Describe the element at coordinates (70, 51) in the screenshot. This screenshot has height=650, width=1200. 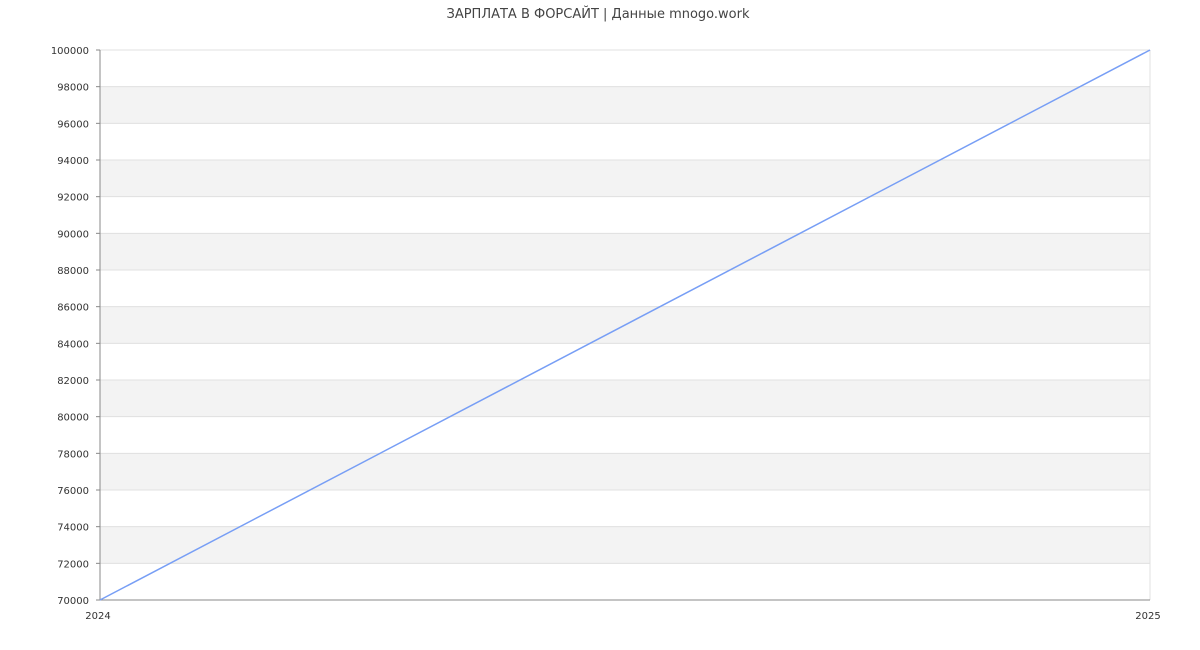
I see `y-tick-label: 100000` at that location.